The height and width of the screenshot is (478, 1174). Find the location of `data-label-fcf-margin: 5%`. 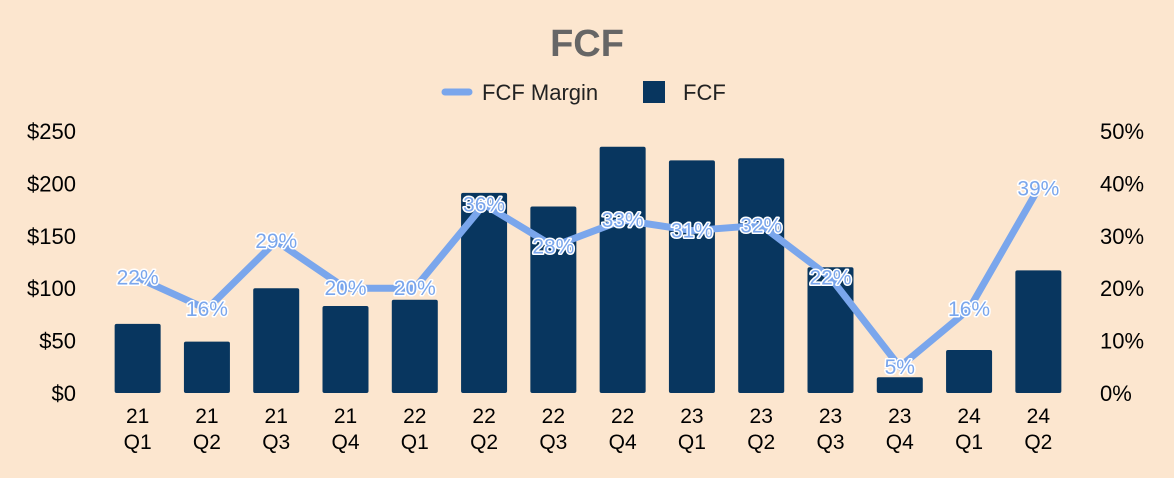

data-label-fcf-margin: 5% is located at coordinates (900, 367).